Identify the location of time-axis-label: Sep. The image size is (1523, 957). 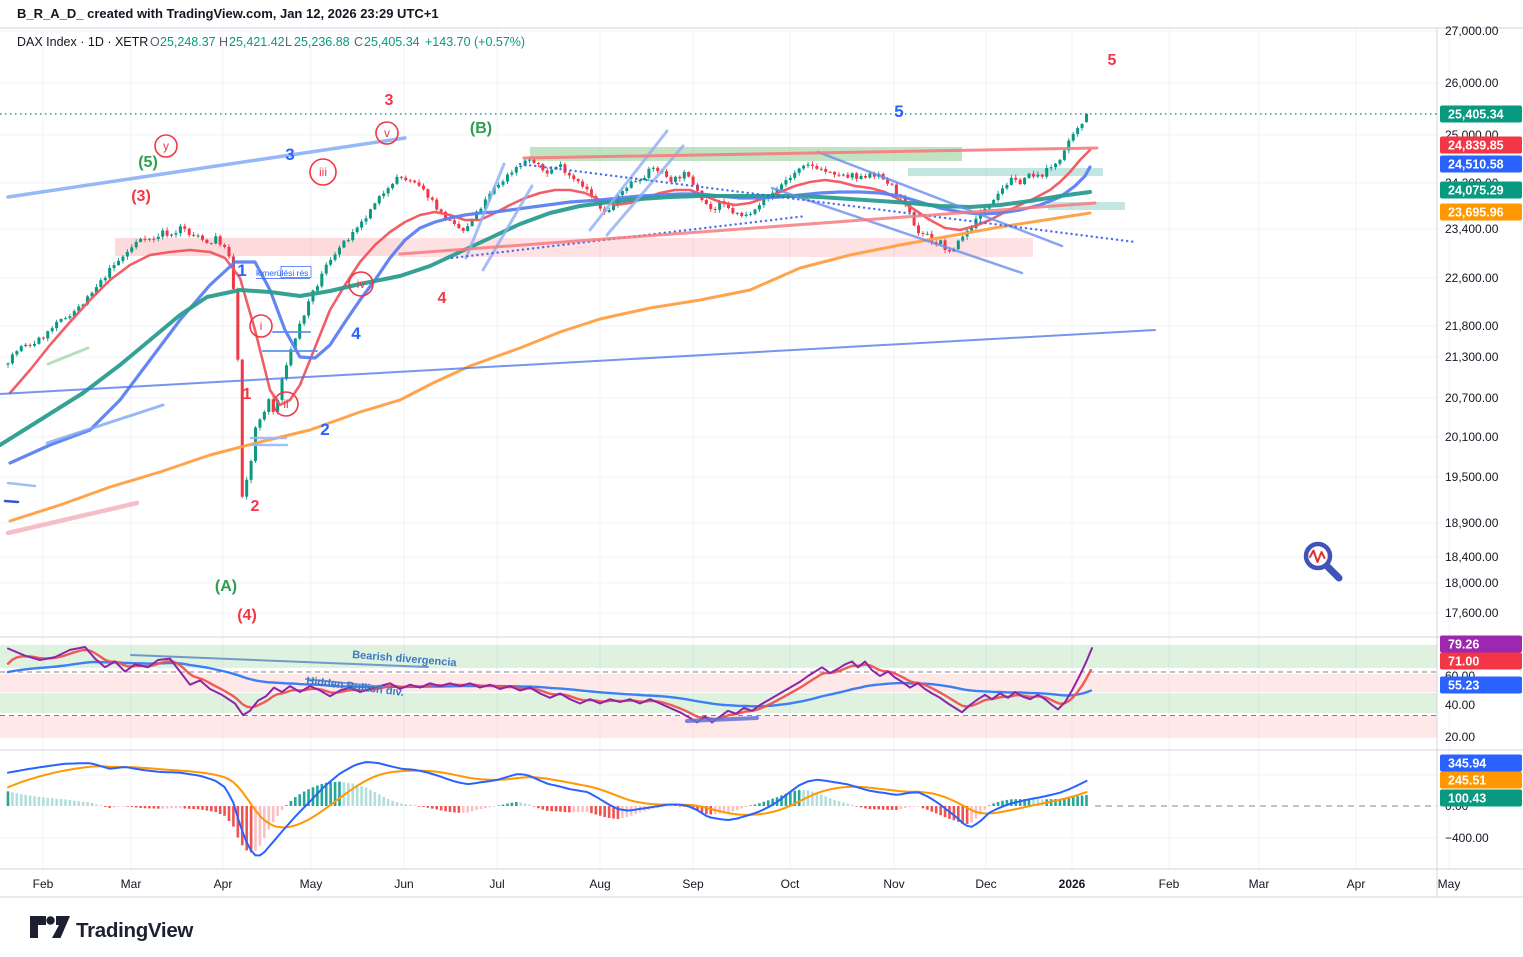
(693, 884).